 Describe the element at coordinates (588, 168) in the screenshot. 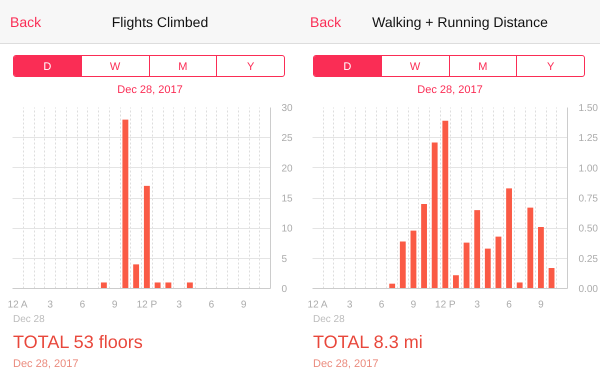

I see `y-tick-label: 1.00` at that location.